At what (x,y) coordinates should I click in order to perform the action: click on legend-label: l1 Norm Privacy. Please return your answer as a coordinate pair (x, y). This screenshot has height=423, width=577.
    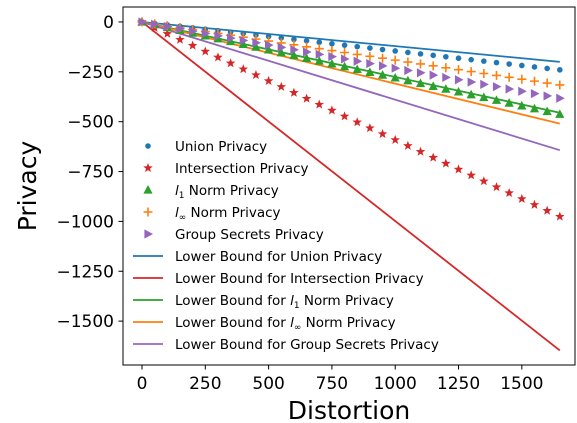
    Looking at the image, I should click on (227, 192).